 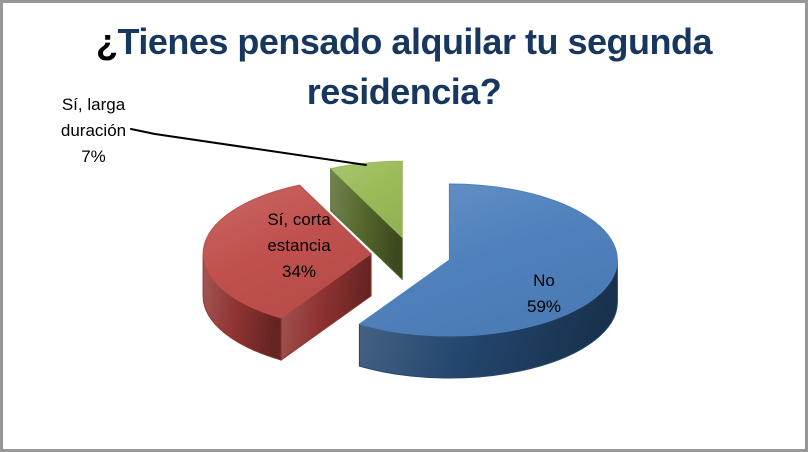 What do you see at coordinates (299, 219) in the screenshot?
I see `slice-label-line: Sí, corta` at bounding box center [299, 219].